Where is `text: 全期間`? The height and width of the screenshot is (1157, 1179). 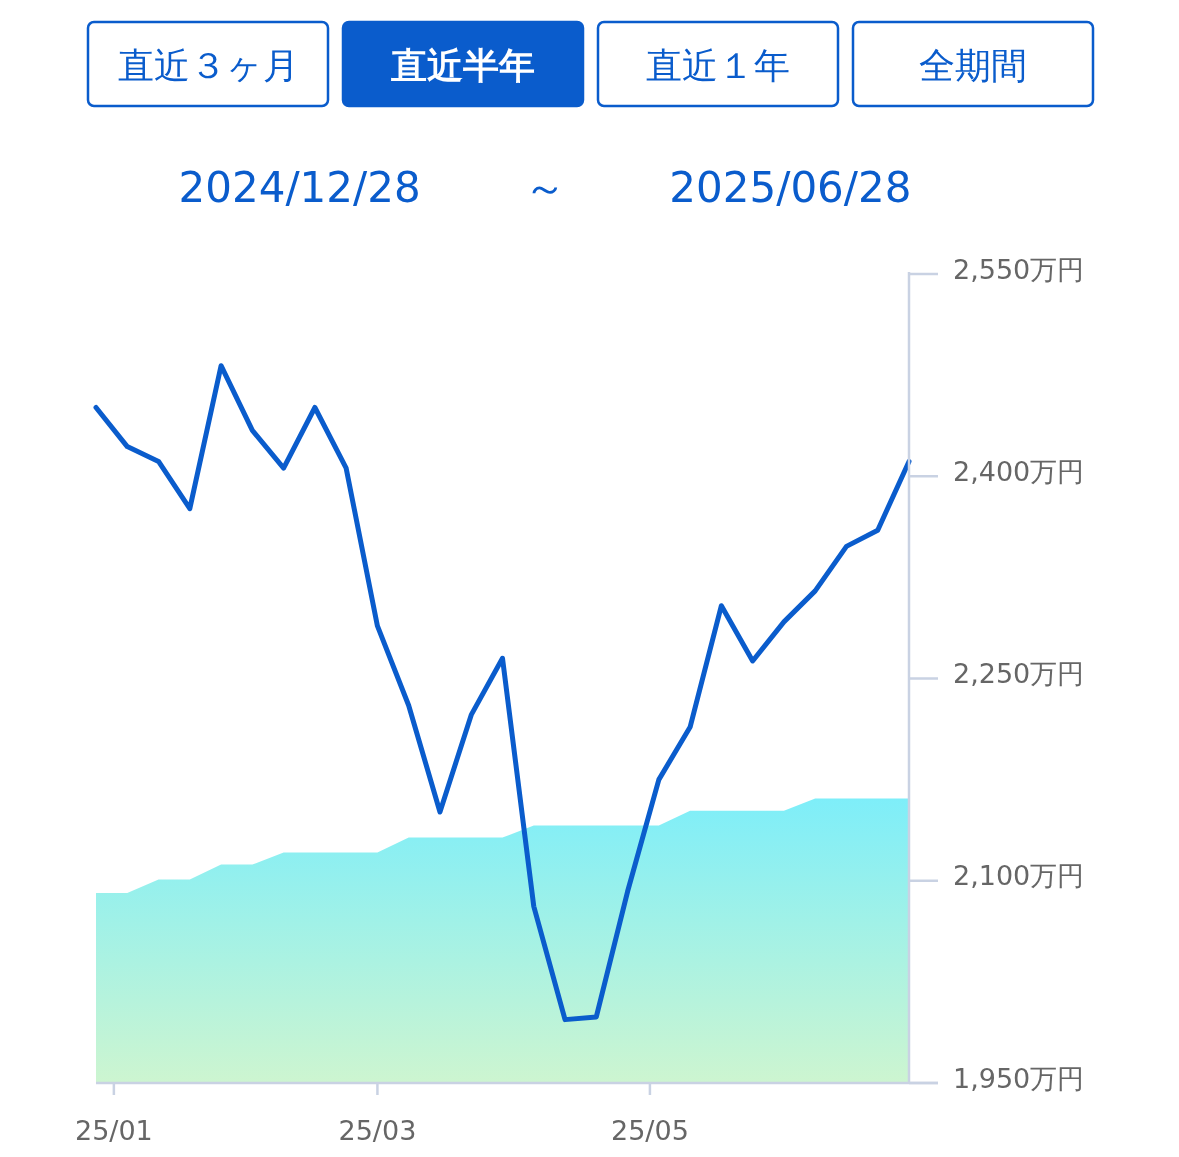 text: 全期間 is located at coordinates (973, 65).